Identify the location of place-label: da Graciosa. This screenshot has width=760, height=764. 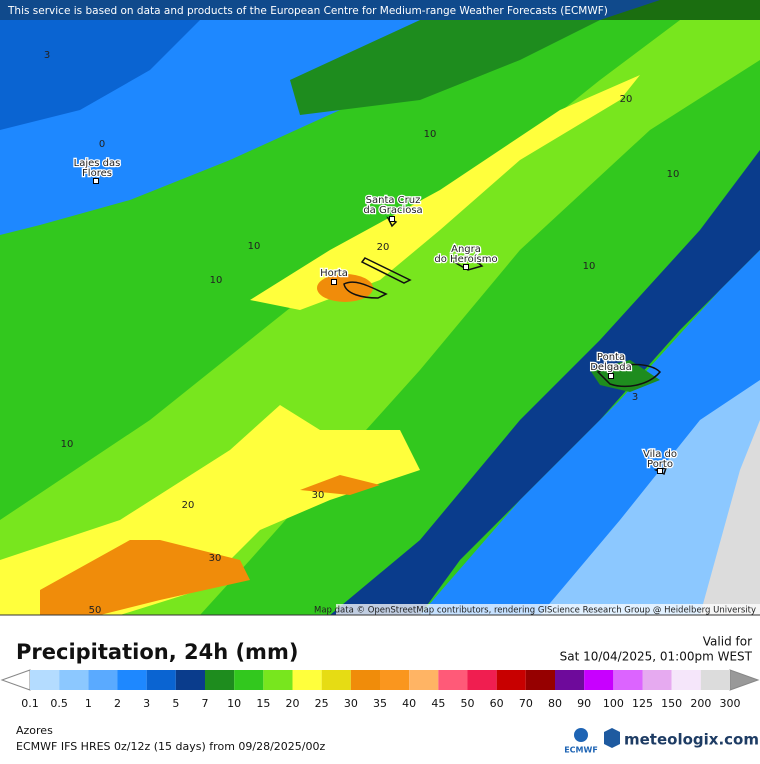
(392, 210).